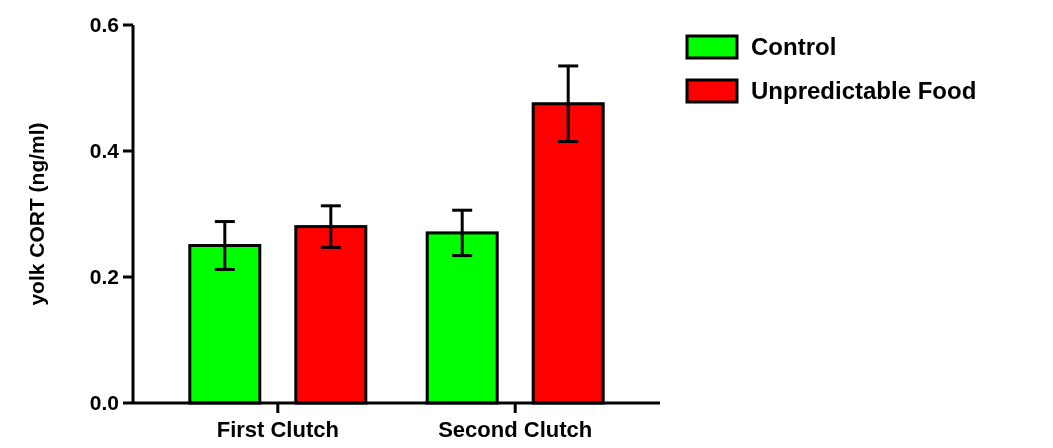 Image resolution: width=1053 pixels, height=448 pixels. Describe the element at coordinates (36, 214) in the screenshot. I see `y-axis-title: yolk CORT (ng/ml)` at that location.